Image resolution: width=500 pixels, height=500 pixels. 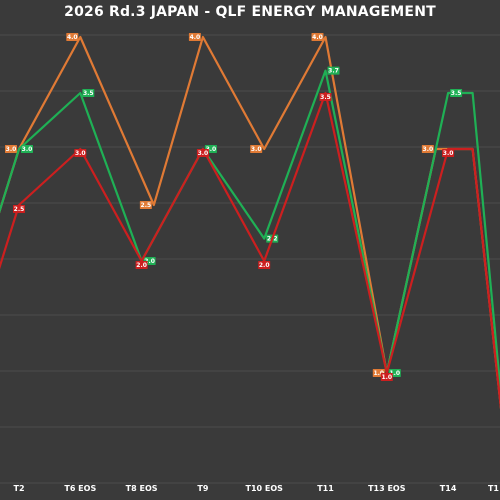 What do you see at coordinates (18, 488) in the screenshot?
I see `x-tick-label: T2` at bounding box center [18, 488].